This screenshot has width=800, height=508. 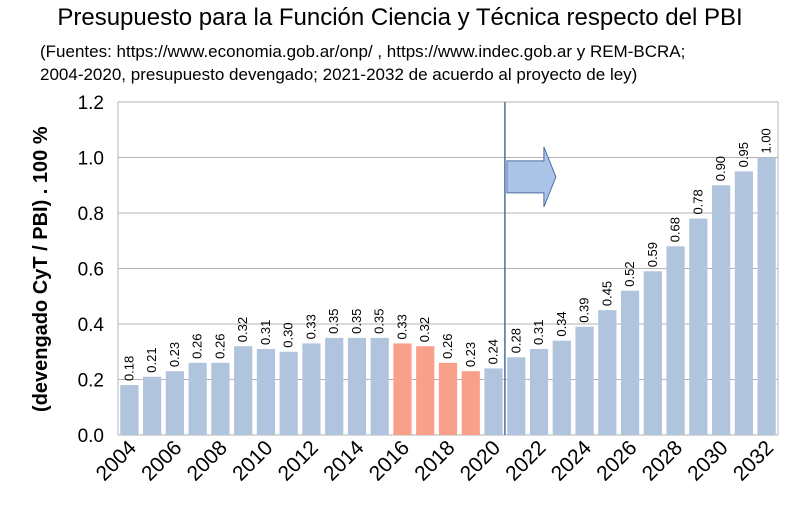 What do you see at coordinates (379, 321) in the screenshot?
I see `data-label-2015: 0.35` at bounding box center [379, 321].